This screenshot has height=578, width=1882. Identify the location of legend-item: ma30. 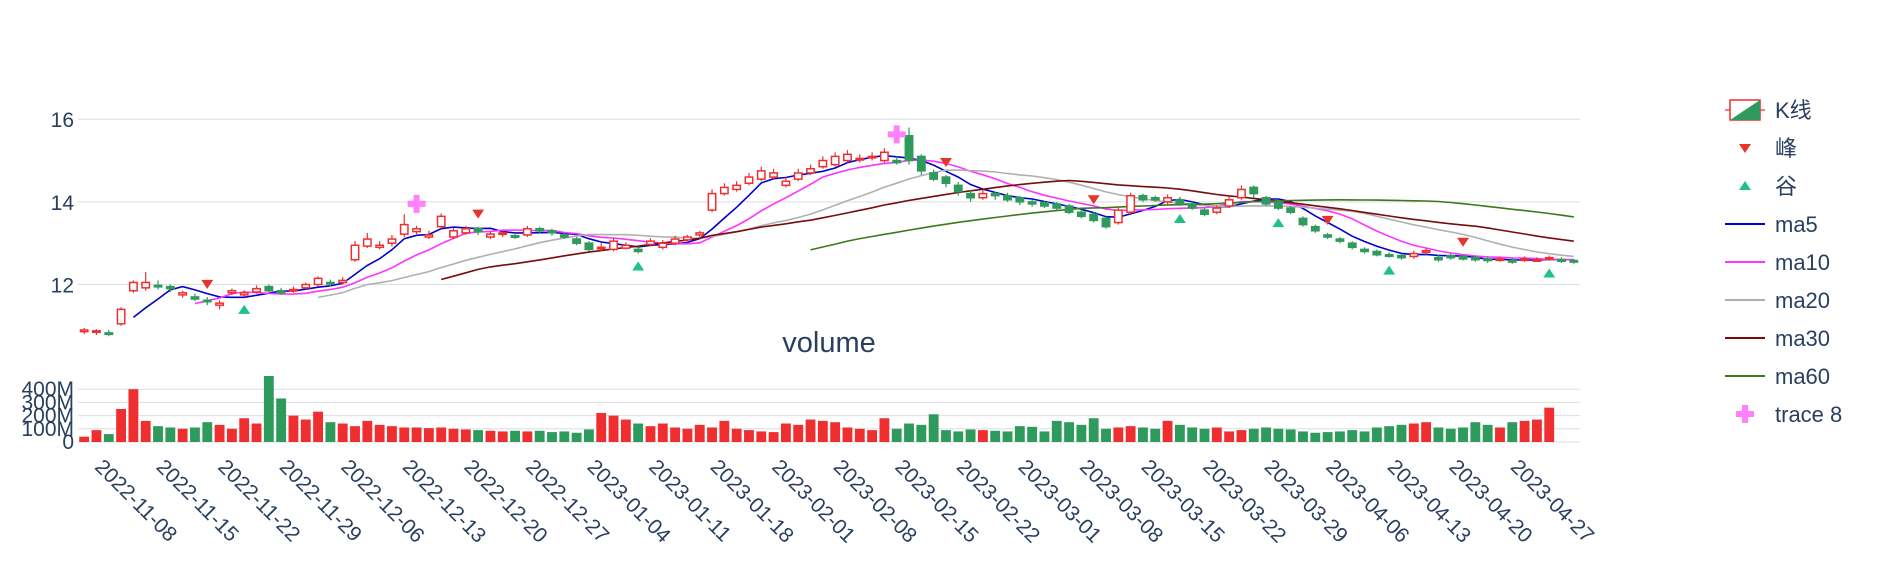
(1777, 338).